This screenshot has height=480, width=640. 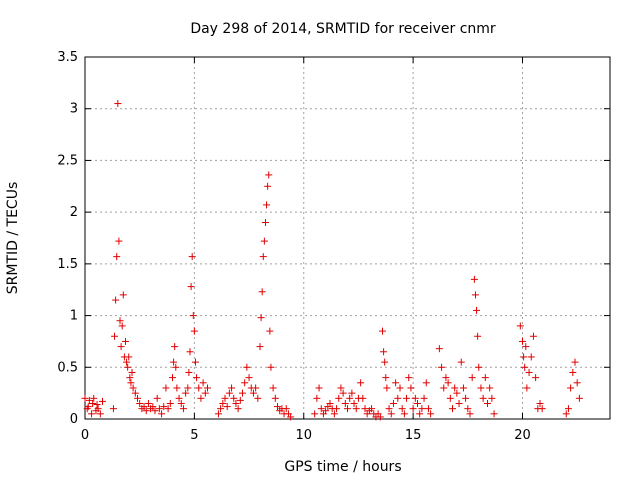 What do you see at coordinates (85, 435) in the screenshot?
I see `x-tick-label: 0` at bounding box center [85, 435].